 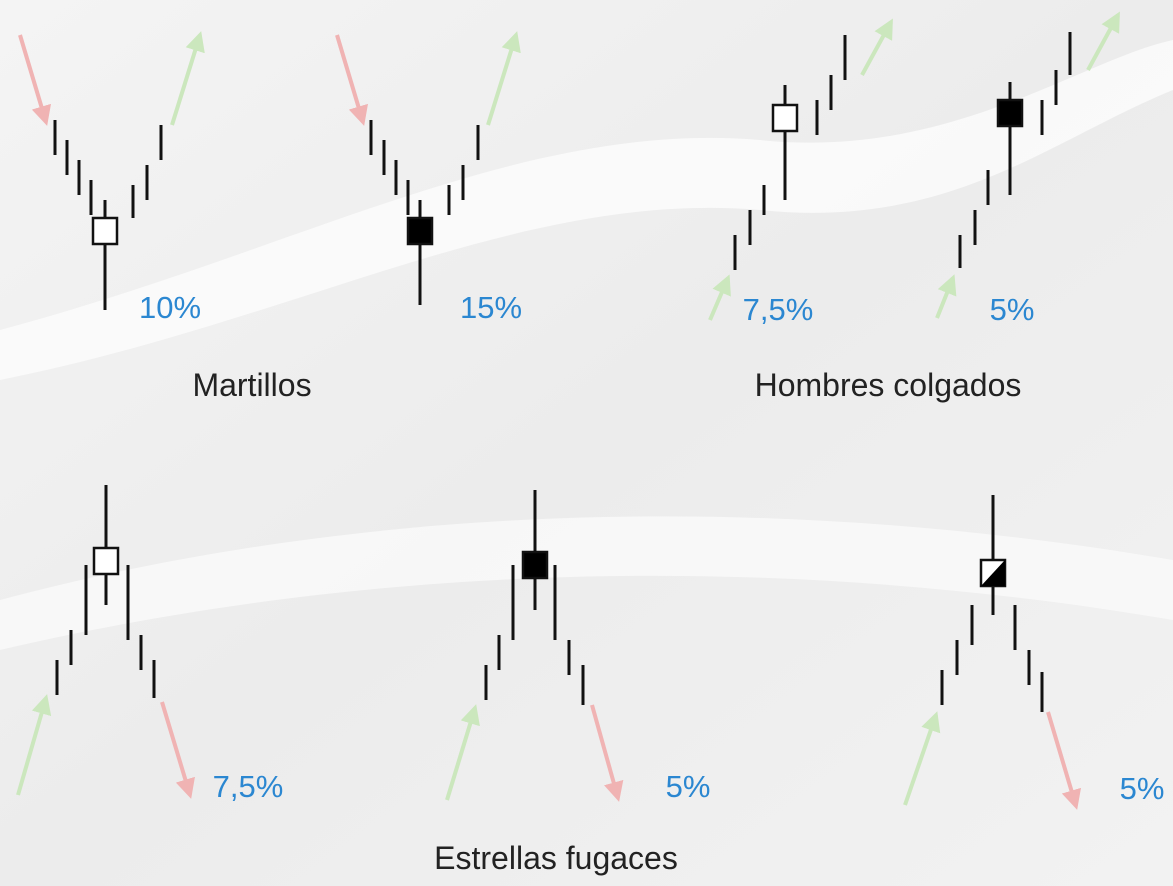 What do you see at coordinates (556, 858) in the screenshot?
I see `group-label: Estrellas fugaces` at bounding box center [556, 858].